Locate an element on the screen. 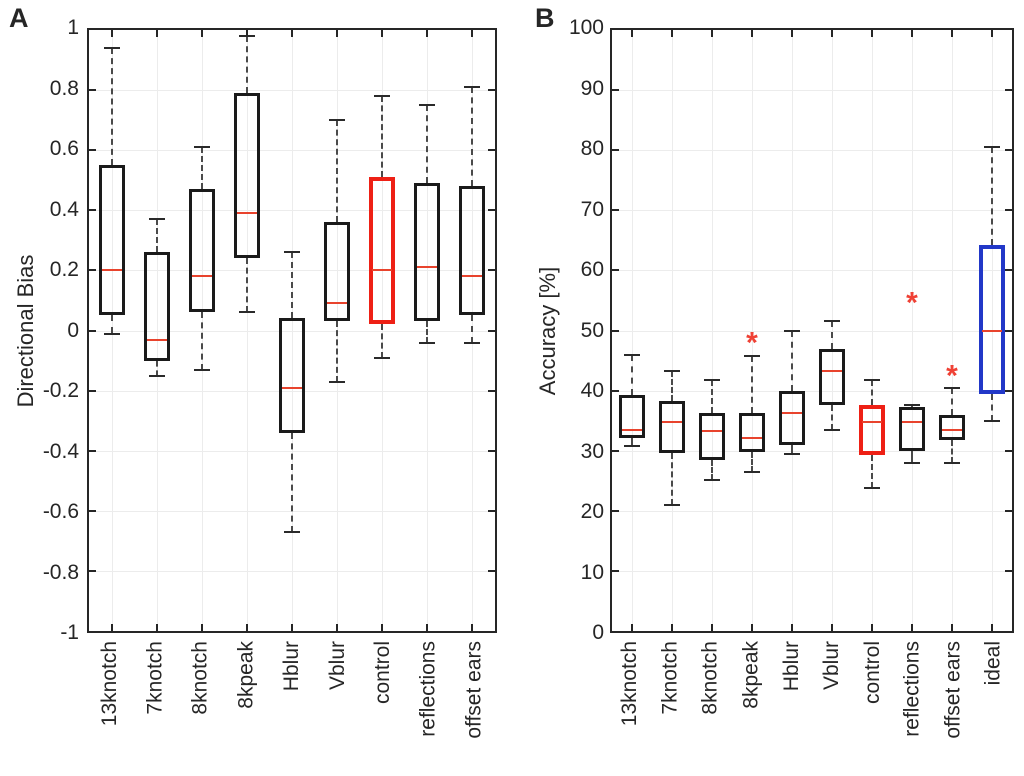  box-offset-ears is located at coordinates (952, 427).